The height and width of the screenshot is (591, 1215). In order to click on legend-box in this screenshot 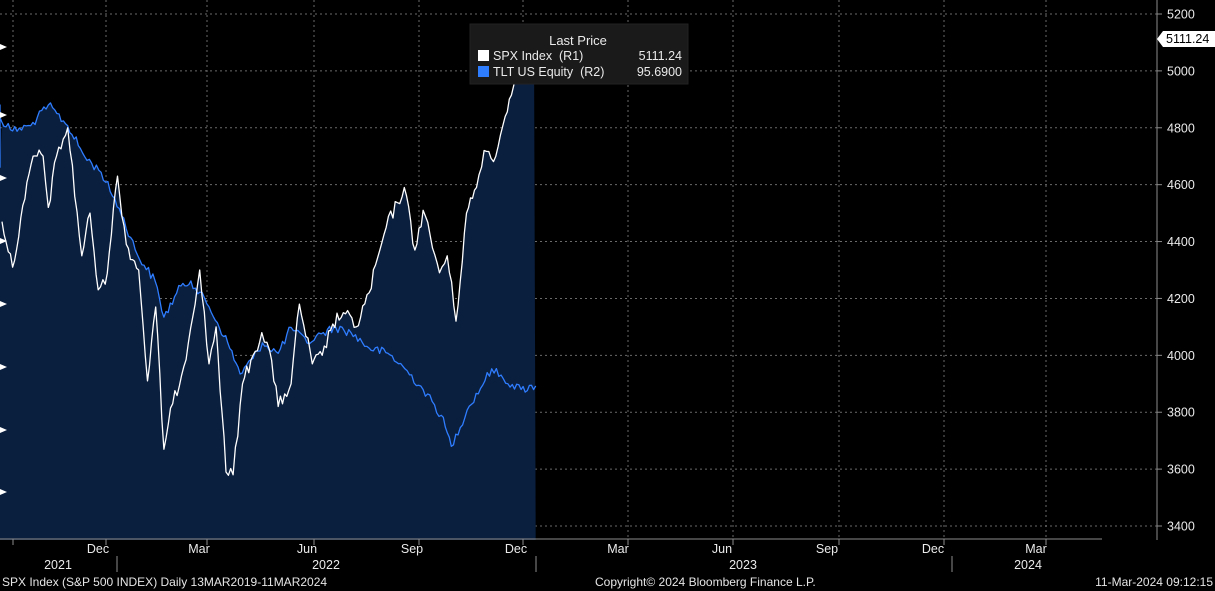, I will do `click(579, 54)`.